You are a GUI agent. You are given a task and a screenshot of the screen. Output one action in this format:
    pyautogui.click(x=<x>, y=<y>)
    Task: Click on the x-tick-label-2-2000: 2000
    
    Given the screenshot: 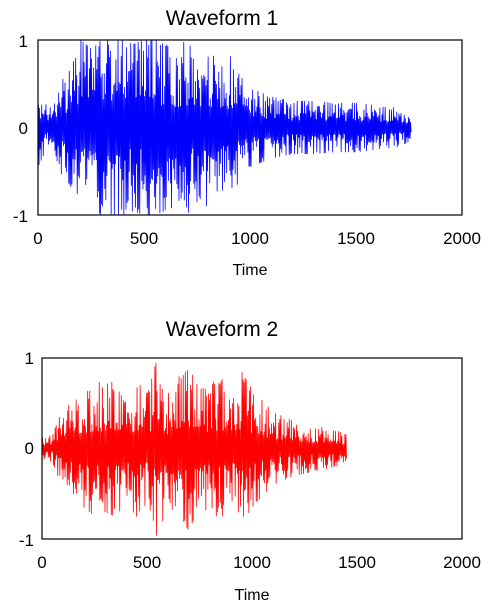 What is the action you would take?
    pyautogui.click(x=462, y=562)
    